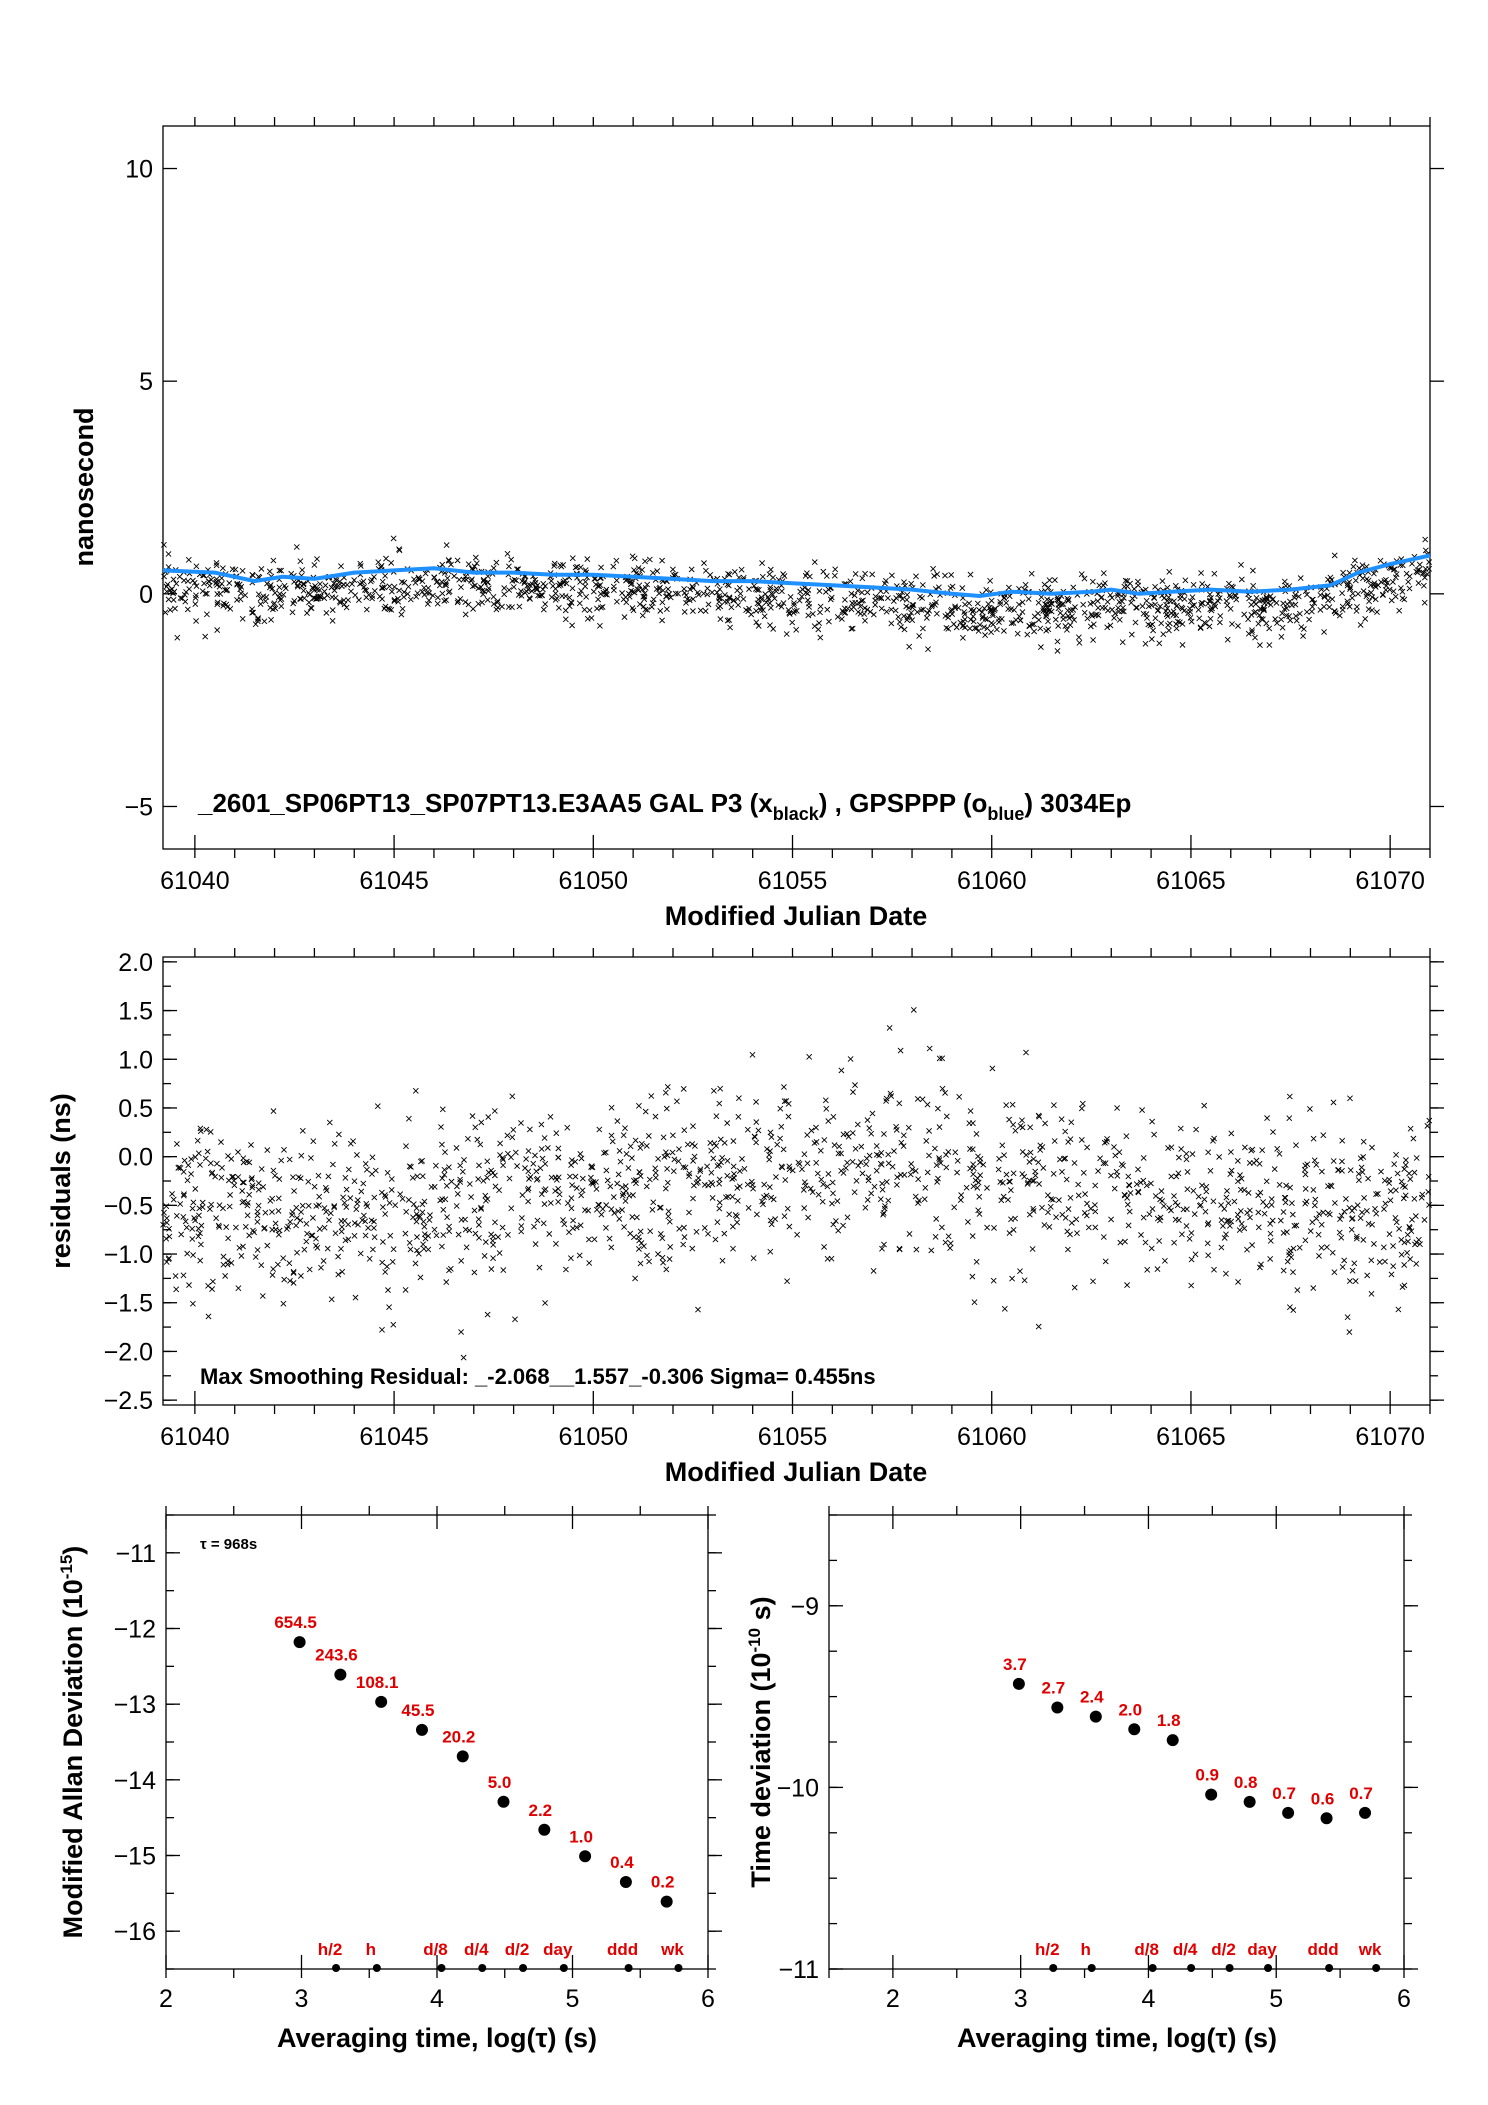 Image resolution: width=1488 pixels, height=2105 pixels. What do you see at coordinates (796, 916) in the screenshot?
I see `x-axis-title: Modified Julian Date` at bounding box center [796, 916].